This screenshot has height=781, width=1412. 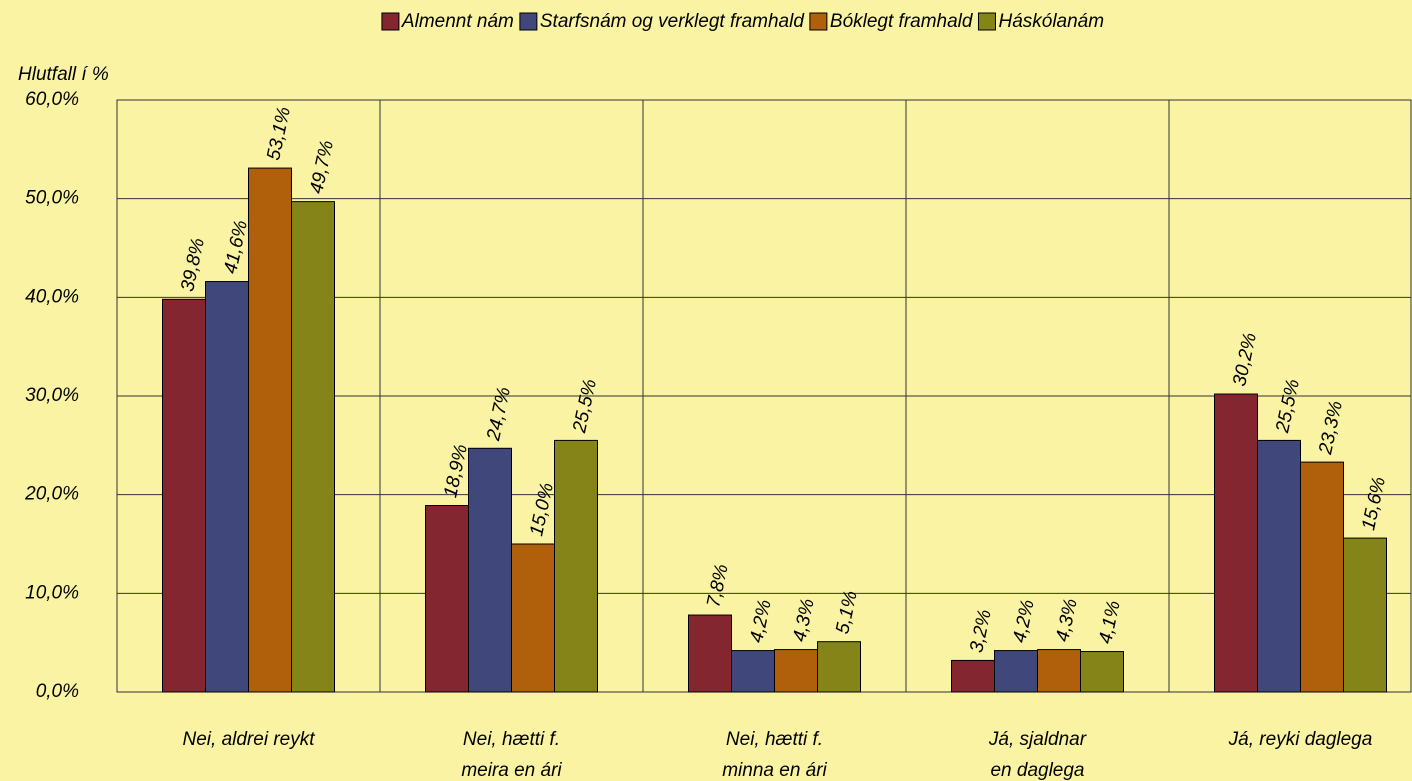 What do you see at coordinates (63, 74) in the screenshot?
I see `y-axis-label: Hlutfall í %` at bounding box center [63, 74].